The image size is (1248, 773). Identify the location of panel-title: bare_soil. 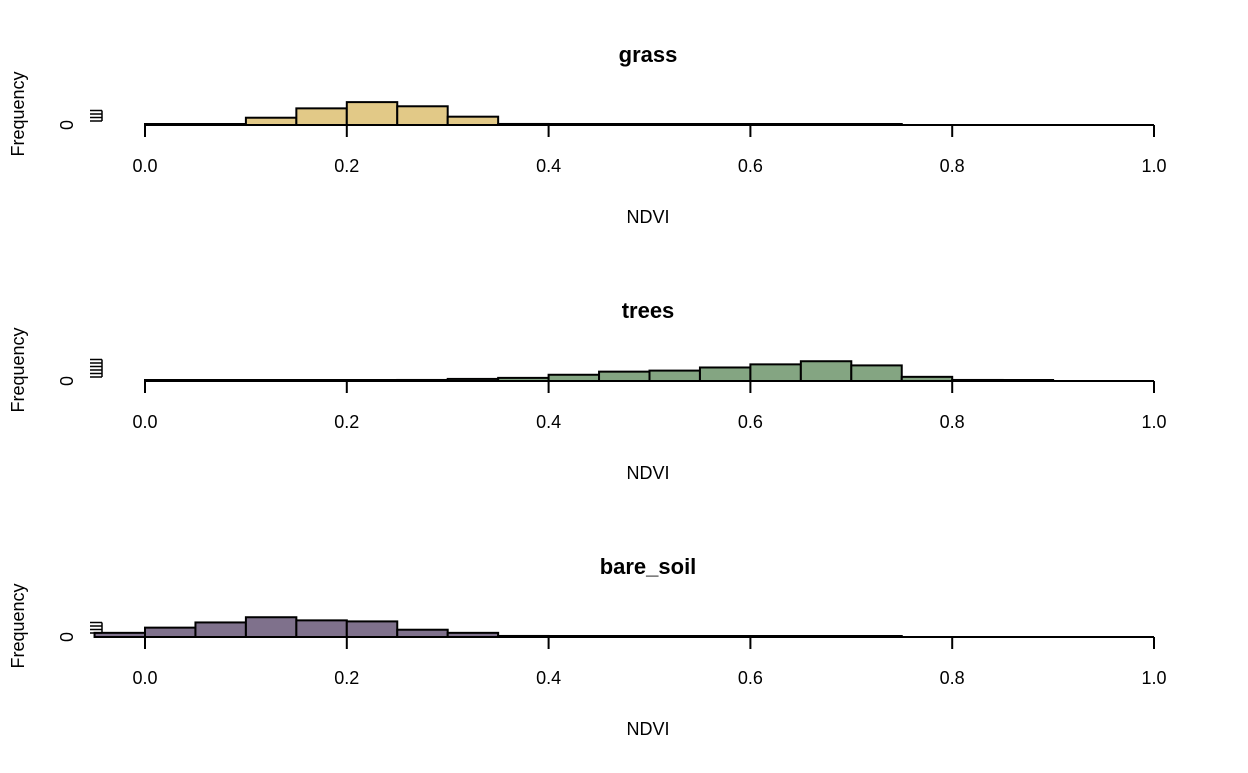
(648, 566).